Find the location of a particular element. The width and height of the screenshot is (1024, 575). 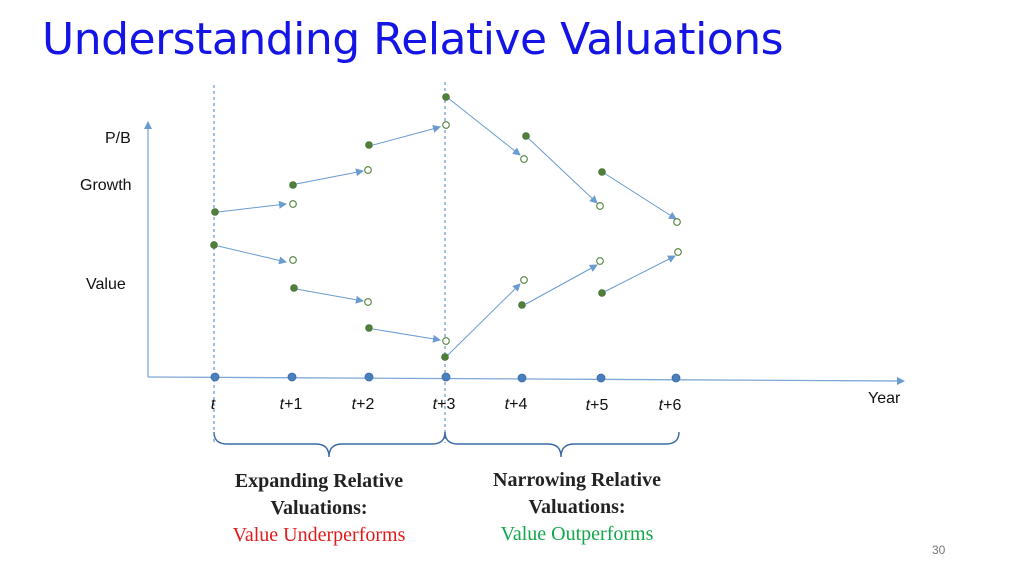

x-tick-t4: t+4 is located at coordinates (516, 404).